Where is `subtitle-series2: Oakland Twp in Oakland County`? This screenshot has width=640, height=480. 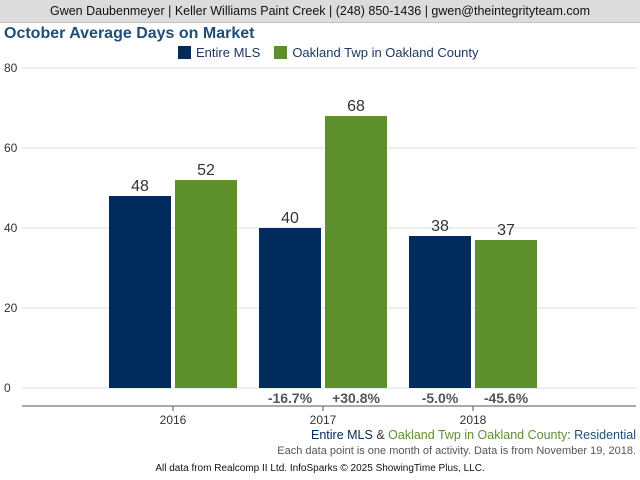
subtitle-series2: Oakland Twp in Oakland County is located at coordinates (478, 435).